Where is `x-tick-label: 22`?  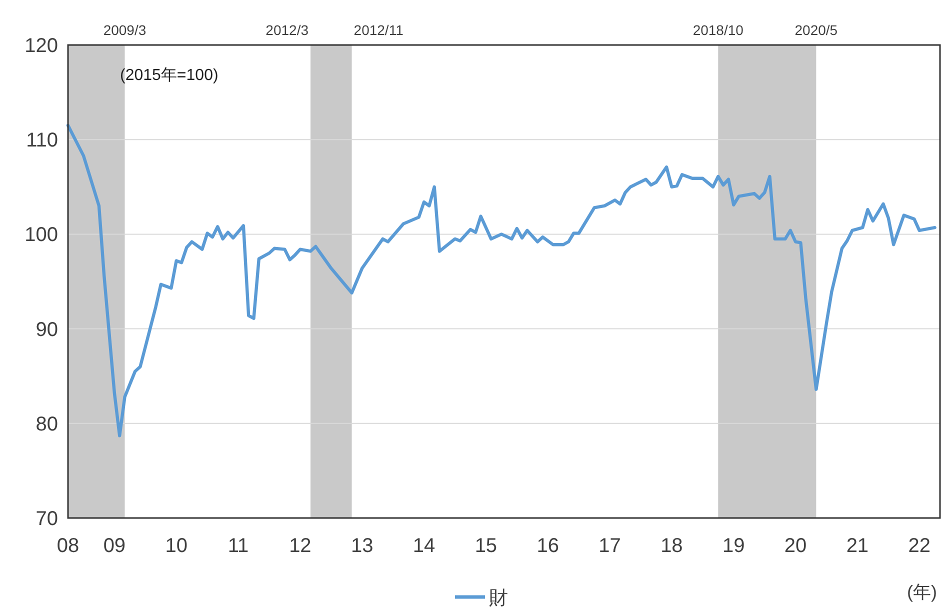
x-tick-label: 22 is located at coordinates (919, 546).